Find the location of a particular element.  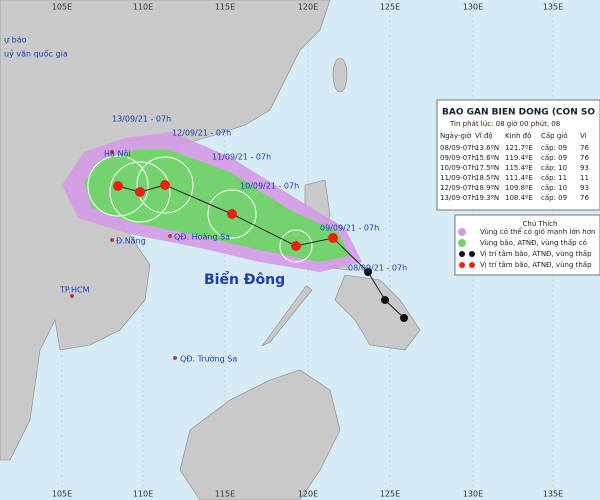

forecast-label: 08/09/21 - 07h is located at coordinates (377, 268).